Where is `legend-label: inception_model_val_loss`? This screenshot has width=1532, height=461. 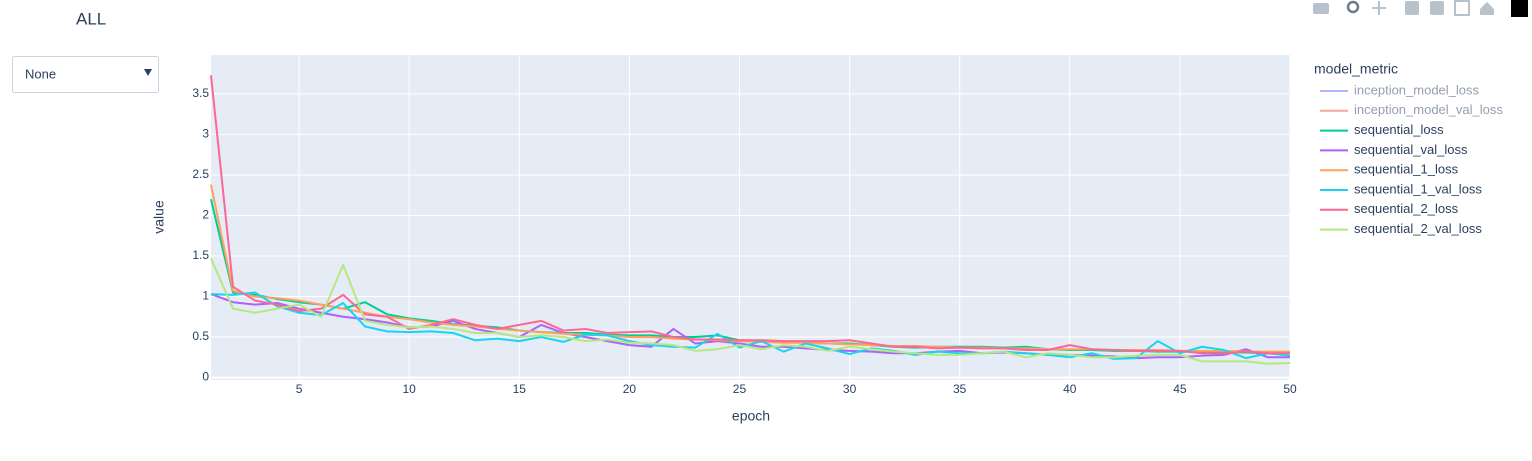 legend-label: inception_model_val_loss is located at coordinates (1428, 109).